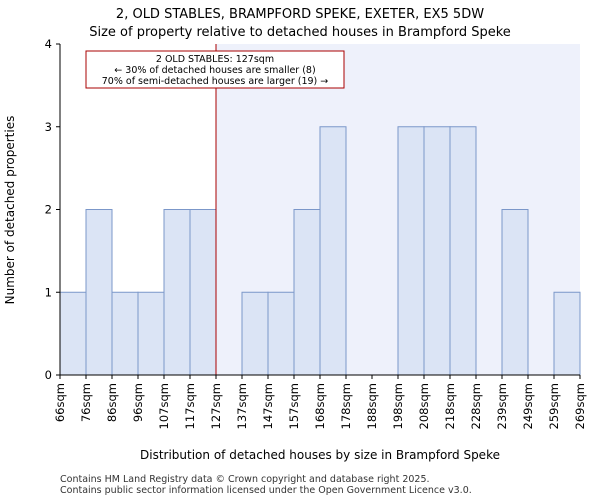  What do you see at coordinates (73, 333) in the screenshot?
I see `bar-66sqm` at bounding box center [73, 333].